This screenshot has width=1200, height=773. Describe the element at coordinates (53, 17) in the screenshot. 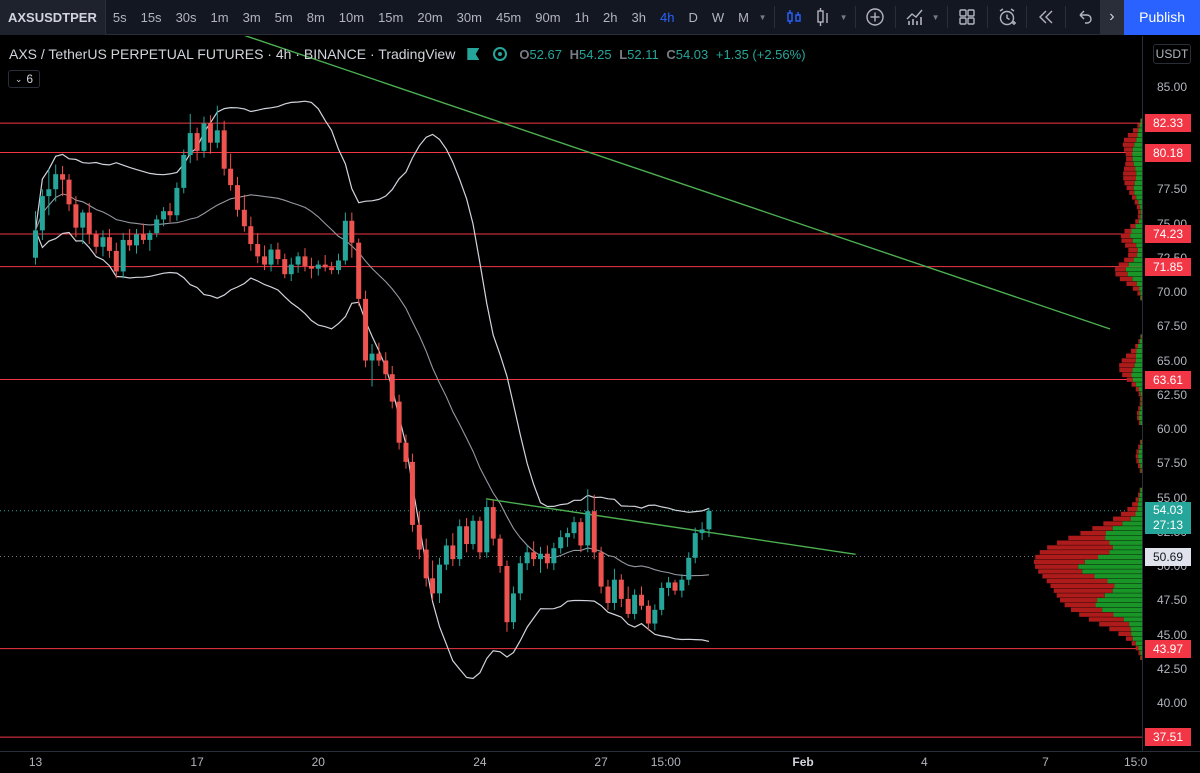

I see `symbol-search-button: AXSUSDTPER` at that location.